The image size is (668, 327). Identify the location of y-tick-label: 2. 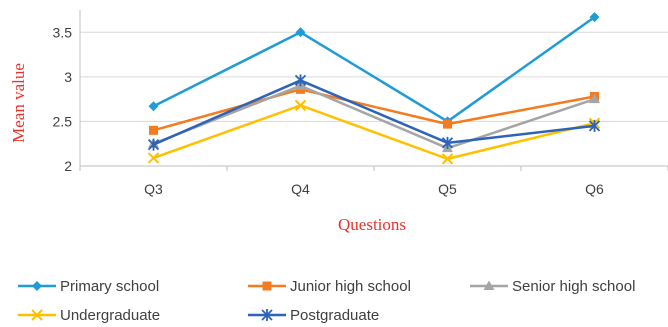
(68, 166).